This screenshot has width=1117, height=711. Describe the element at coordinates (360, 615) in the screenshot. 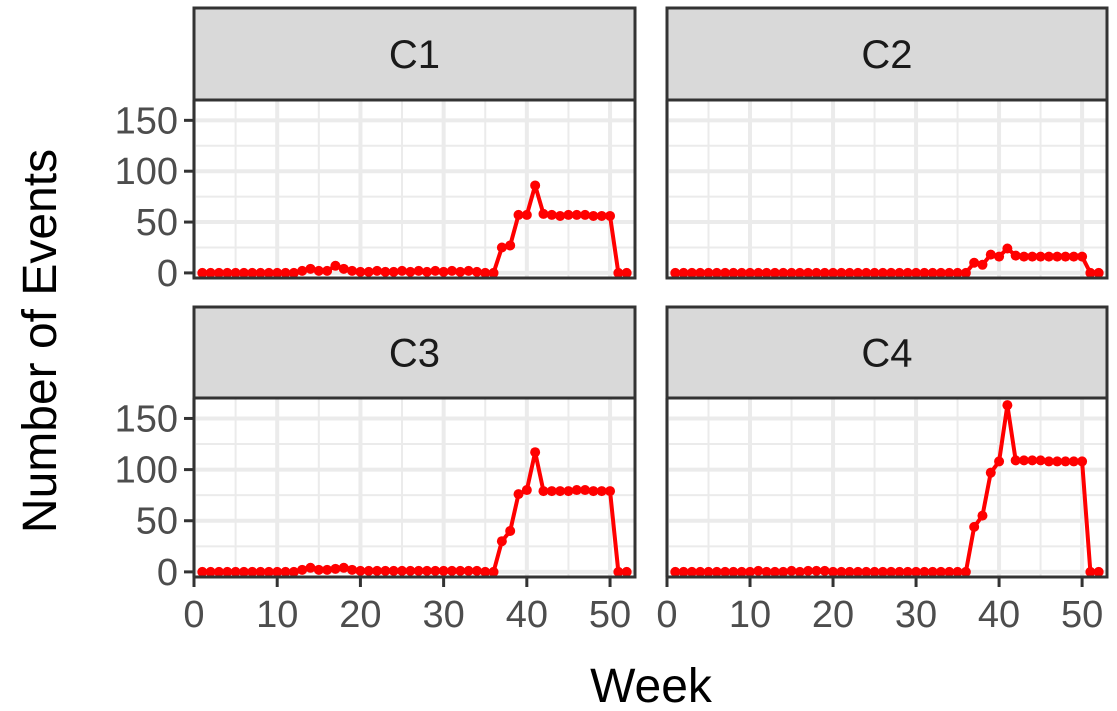

I see `x-tick-label: 20` at that location.